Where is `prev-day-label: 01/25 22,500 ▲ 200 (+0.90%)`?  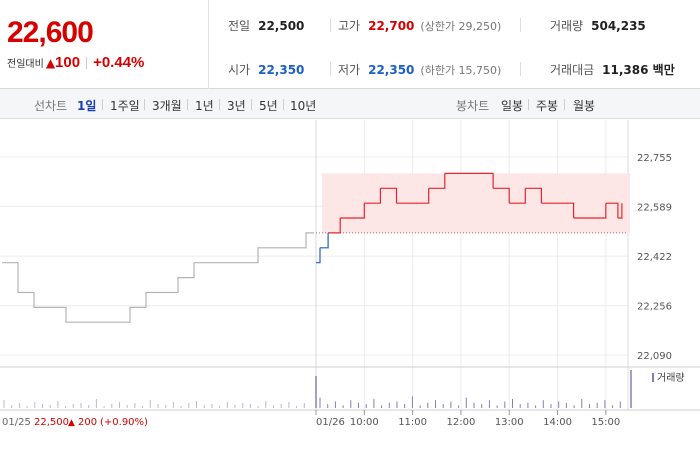
prev-day-label: 01/25 22,500 ▲ 200 (+0.90%) is located at coordinates (75, 422).